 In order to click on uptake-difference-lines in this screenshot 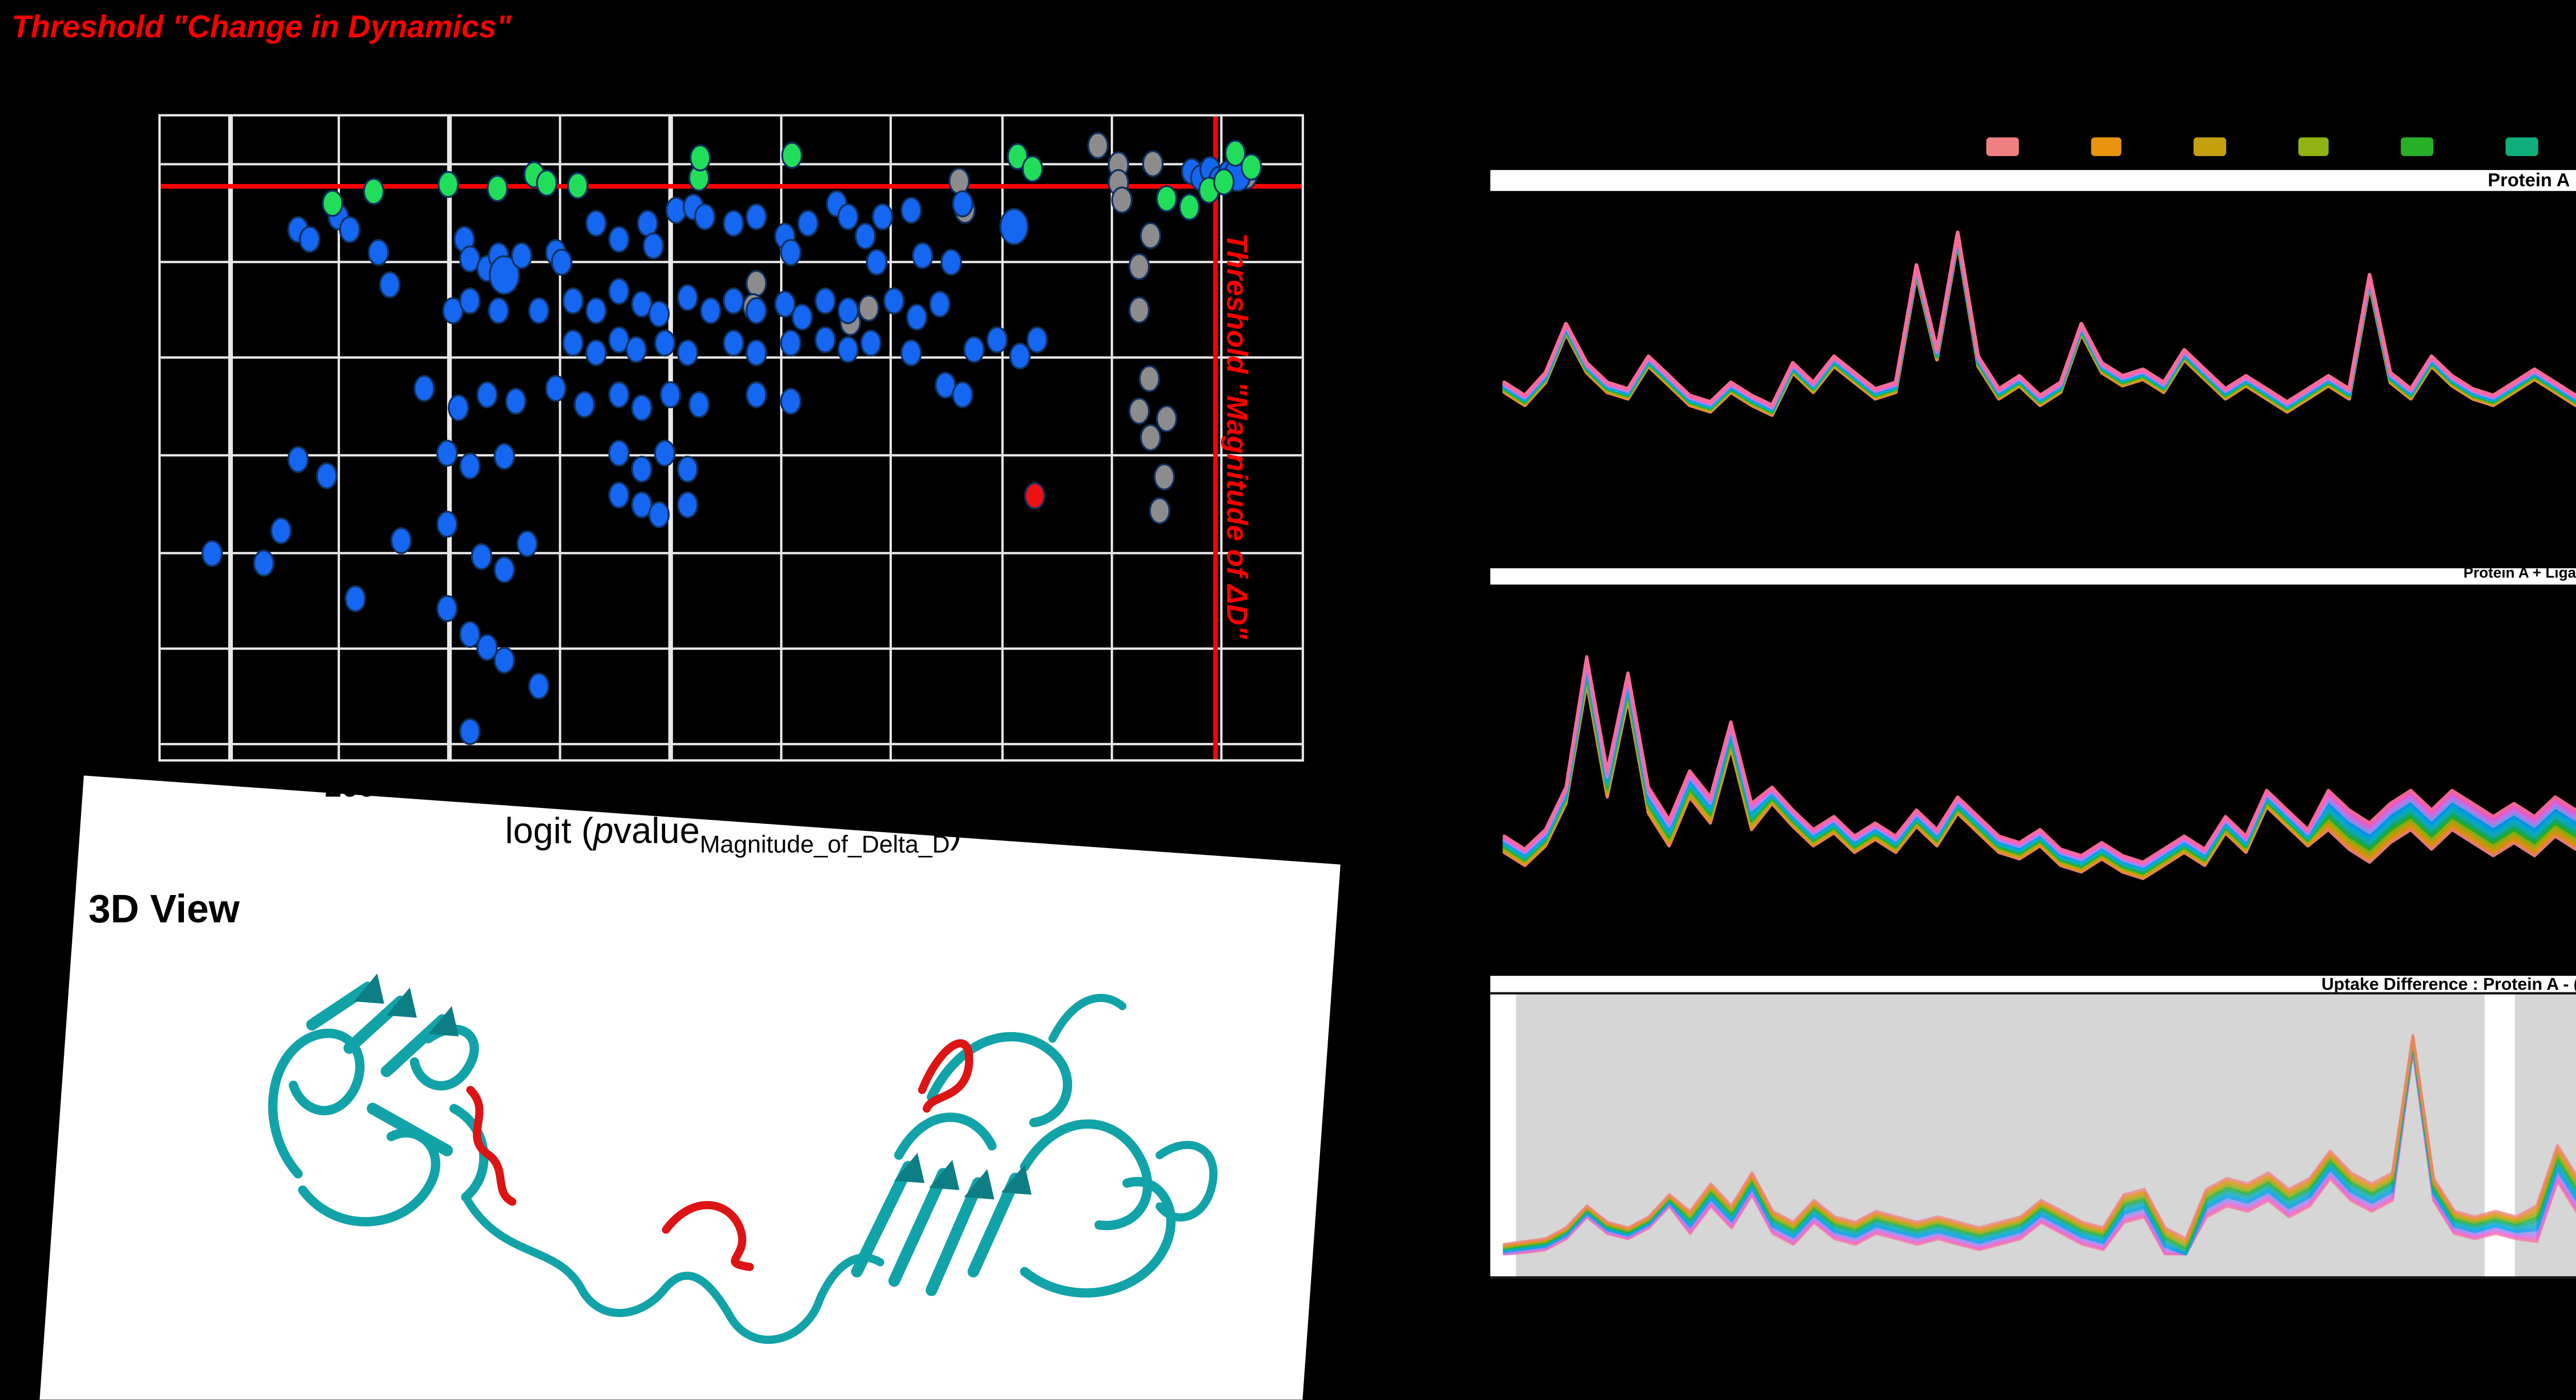, I will do `click(2033, 1136)`.